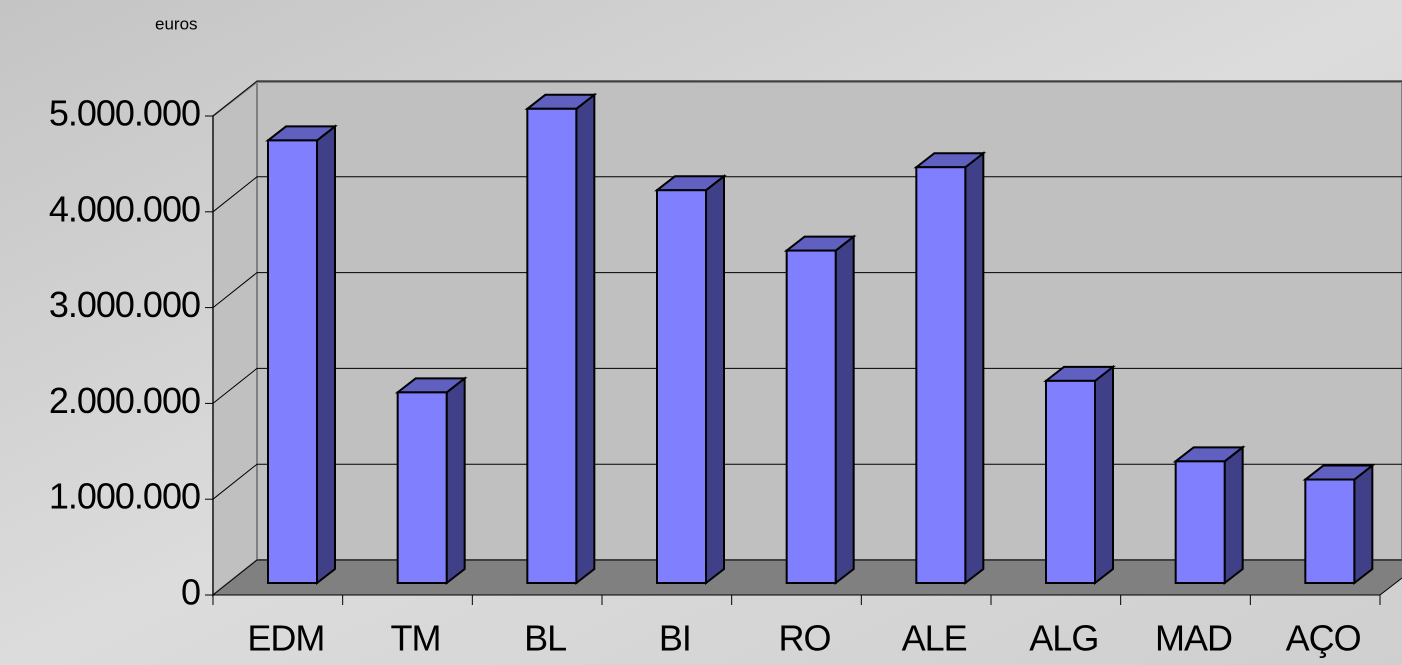 Image resolution: width=1402 pixels, height=665 pixels. What do you see at coordinates (805, 638) in the screenshot?
I see `x-tick-label: RO` at bounding box center [805, 638].